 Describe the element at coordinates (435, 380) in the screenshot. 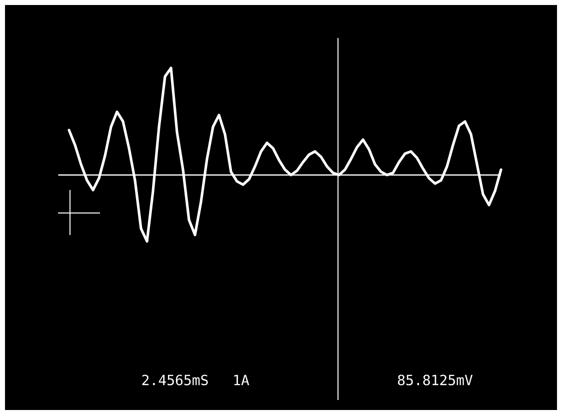

I see `text: 85.8125mV` at that location.